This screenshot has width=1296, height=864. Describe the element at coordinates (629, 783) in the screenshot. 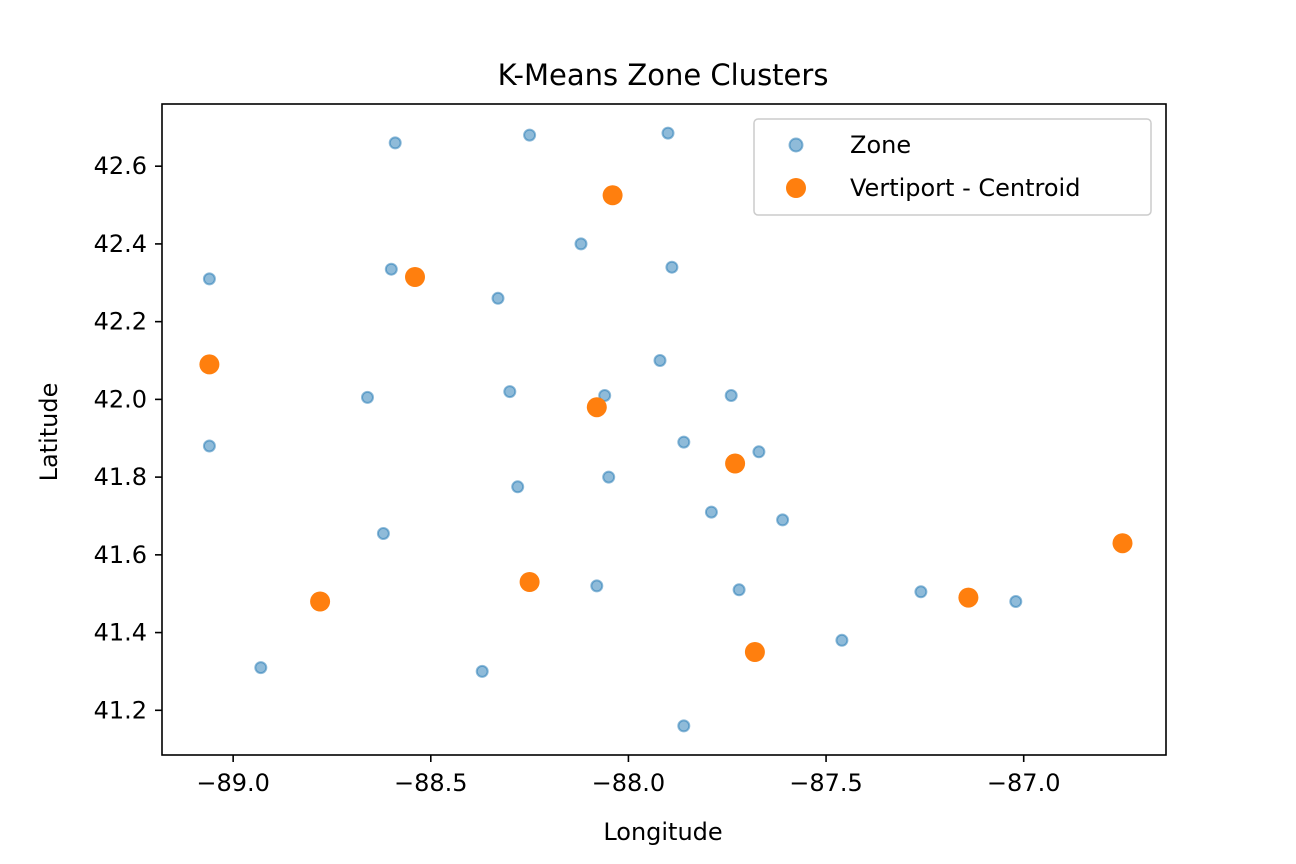

I see `x-tick-label: −88.0` at that location.